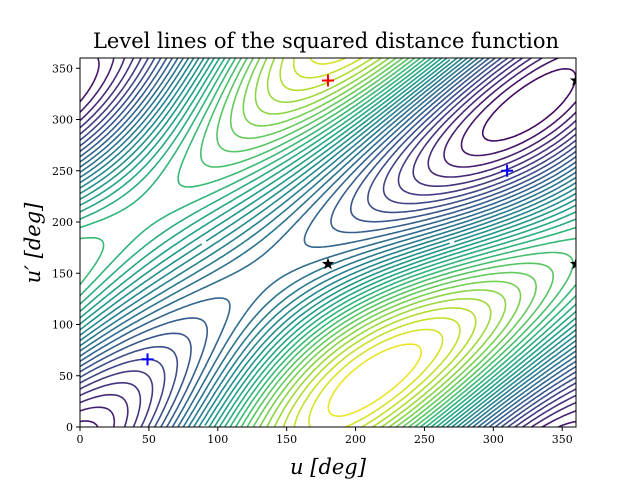  I want to click on x-tick-label: 150, so click(286, 439).